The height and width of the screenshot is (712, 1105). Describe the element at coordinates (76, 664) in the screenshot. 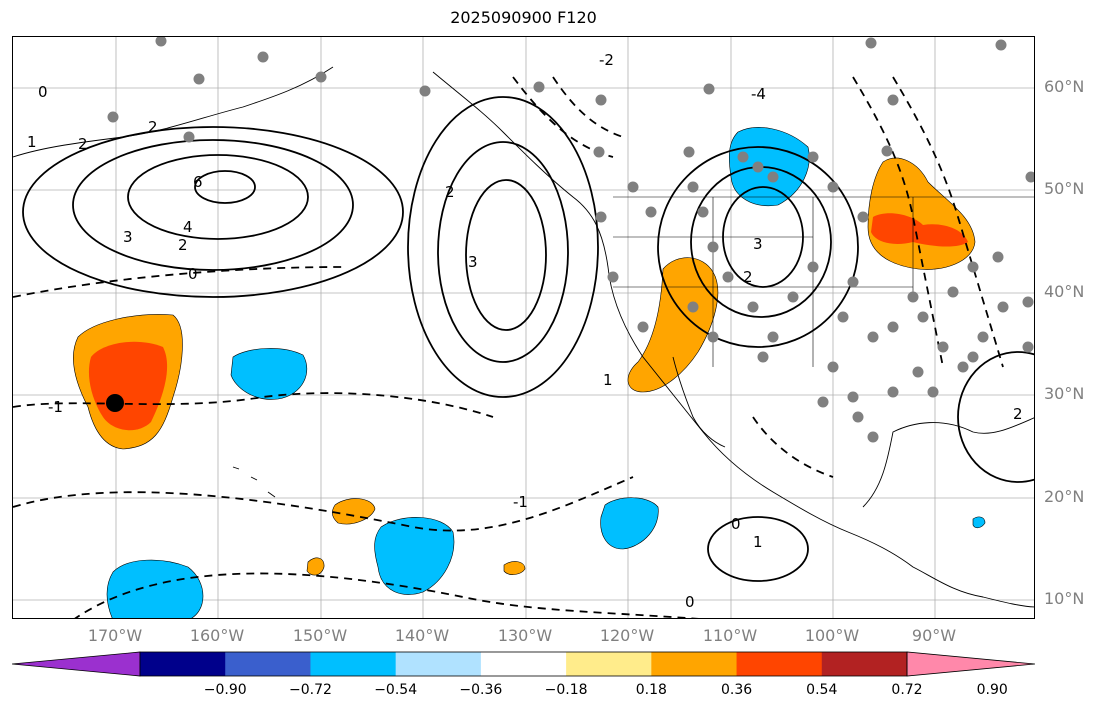

I see `colorbar-extend-low` at that location.